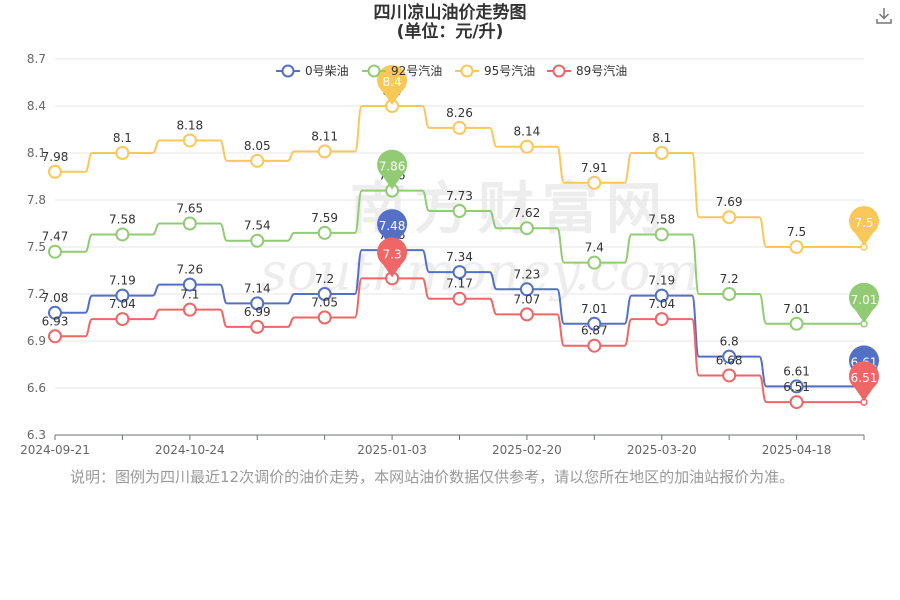 The height and width of the screenshot is (600, 900). I want to click on data-label: 7.14, so click(257, 288).